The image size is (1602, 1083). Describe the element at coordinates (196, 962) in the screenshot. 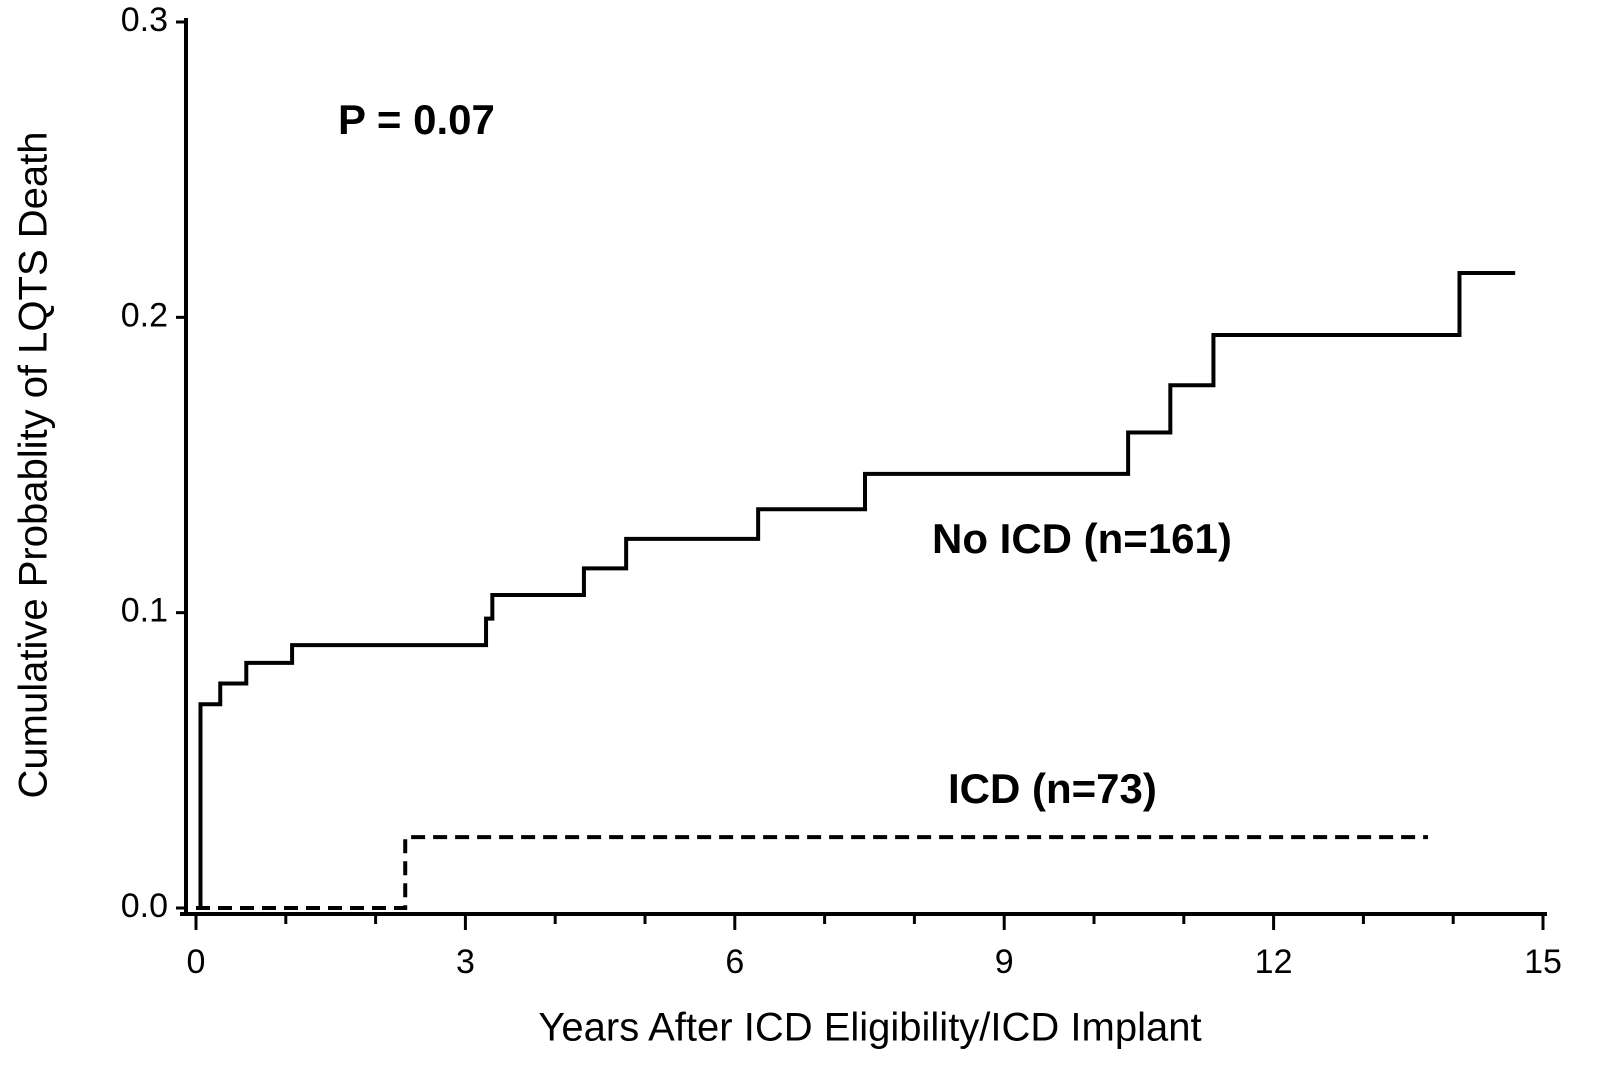

I see `x-tick-label: 0` at that location.